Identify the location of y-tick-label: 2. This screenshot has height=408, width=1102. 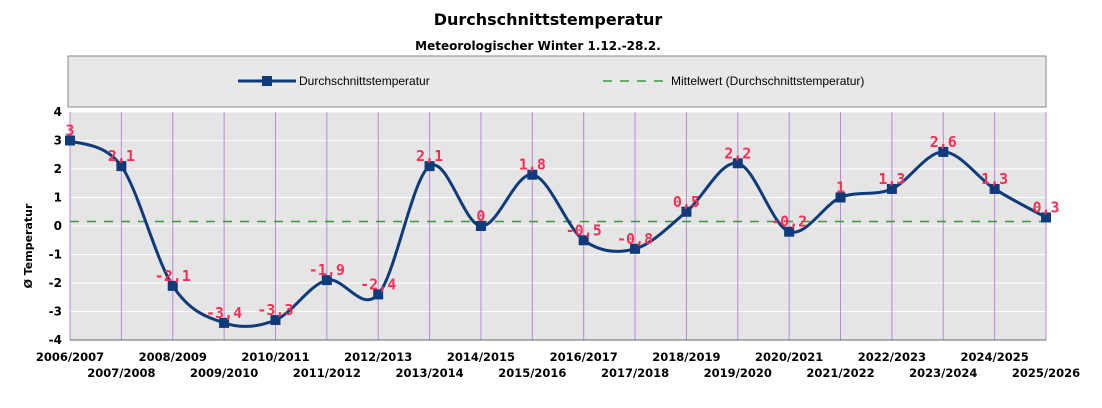
(58, 169).